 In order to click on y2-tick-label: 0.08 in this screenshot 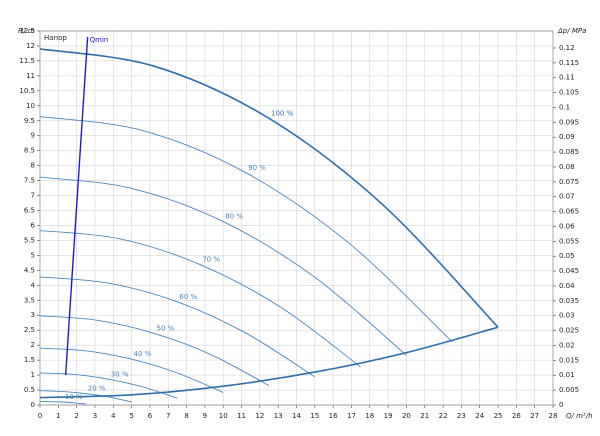, I will do `click(567, 167)`.